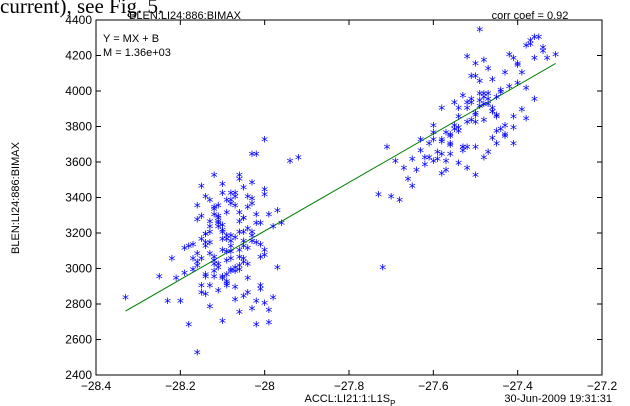  I want to click on timestamp-label: 30-Jun-2009 19:31:31, so click(558, 399).